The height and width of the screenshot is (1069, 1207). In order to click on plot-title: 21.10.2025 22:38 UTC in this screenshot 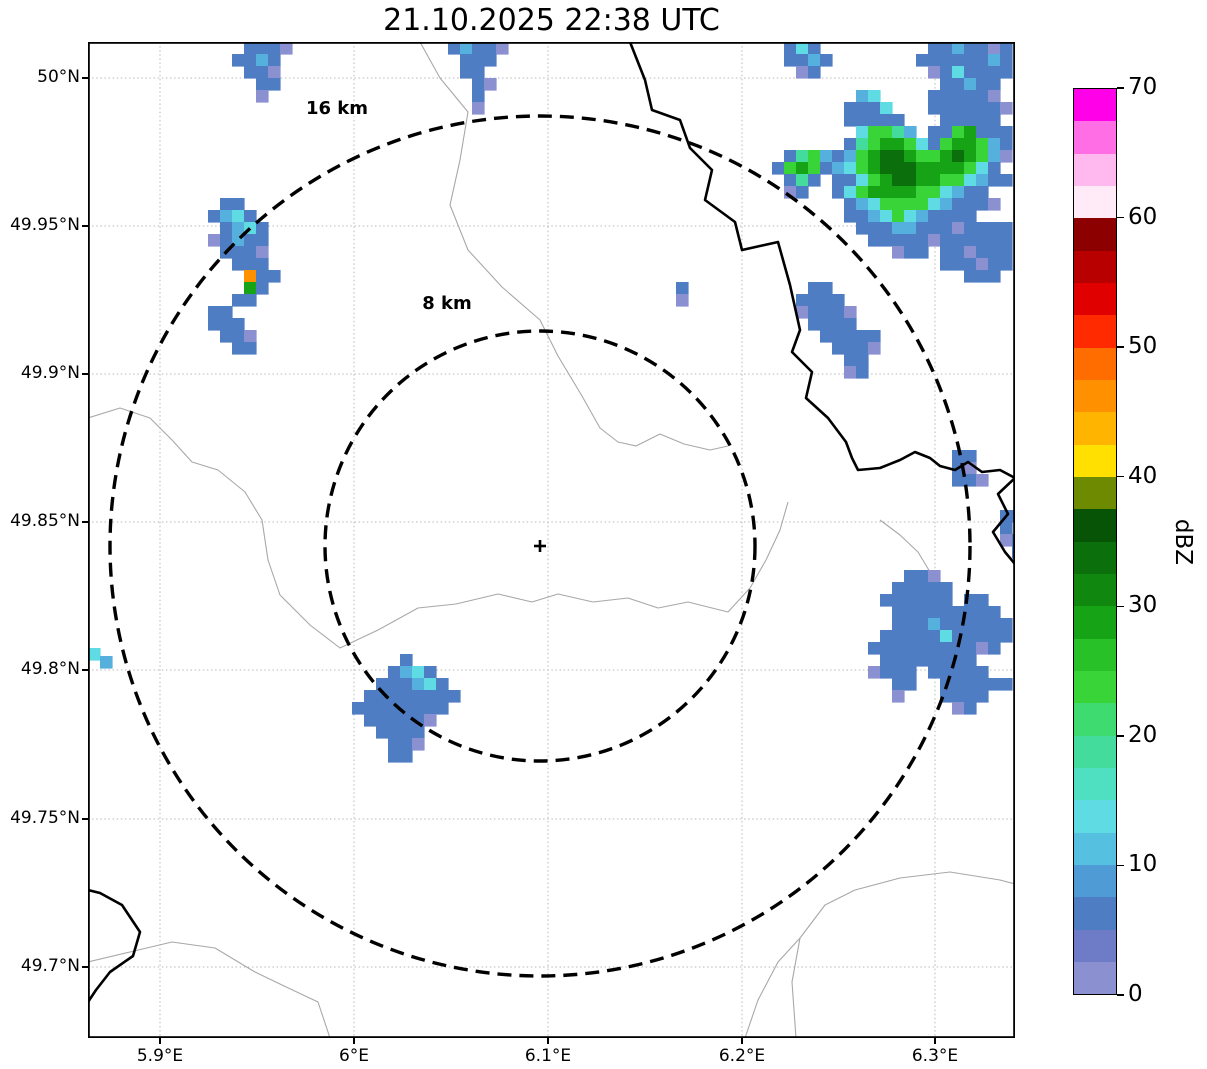, I will do `click(551, 20)`.